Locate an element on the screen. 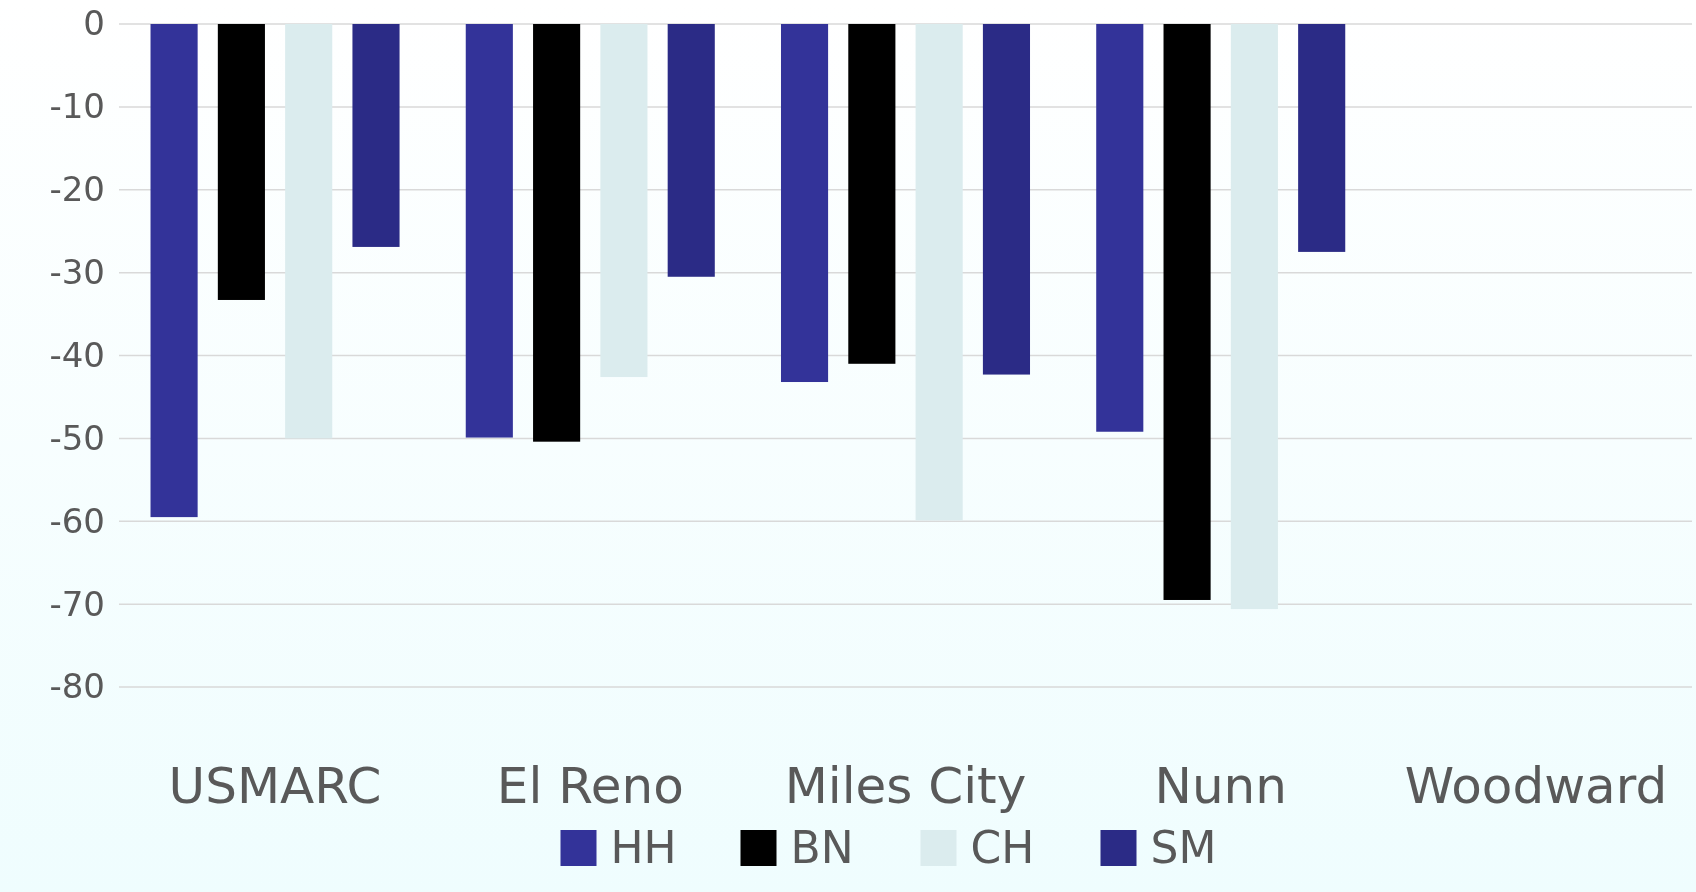 The image size is (1696, 892). x-tick-label: Nunn is located at coordinates (1220, 785).